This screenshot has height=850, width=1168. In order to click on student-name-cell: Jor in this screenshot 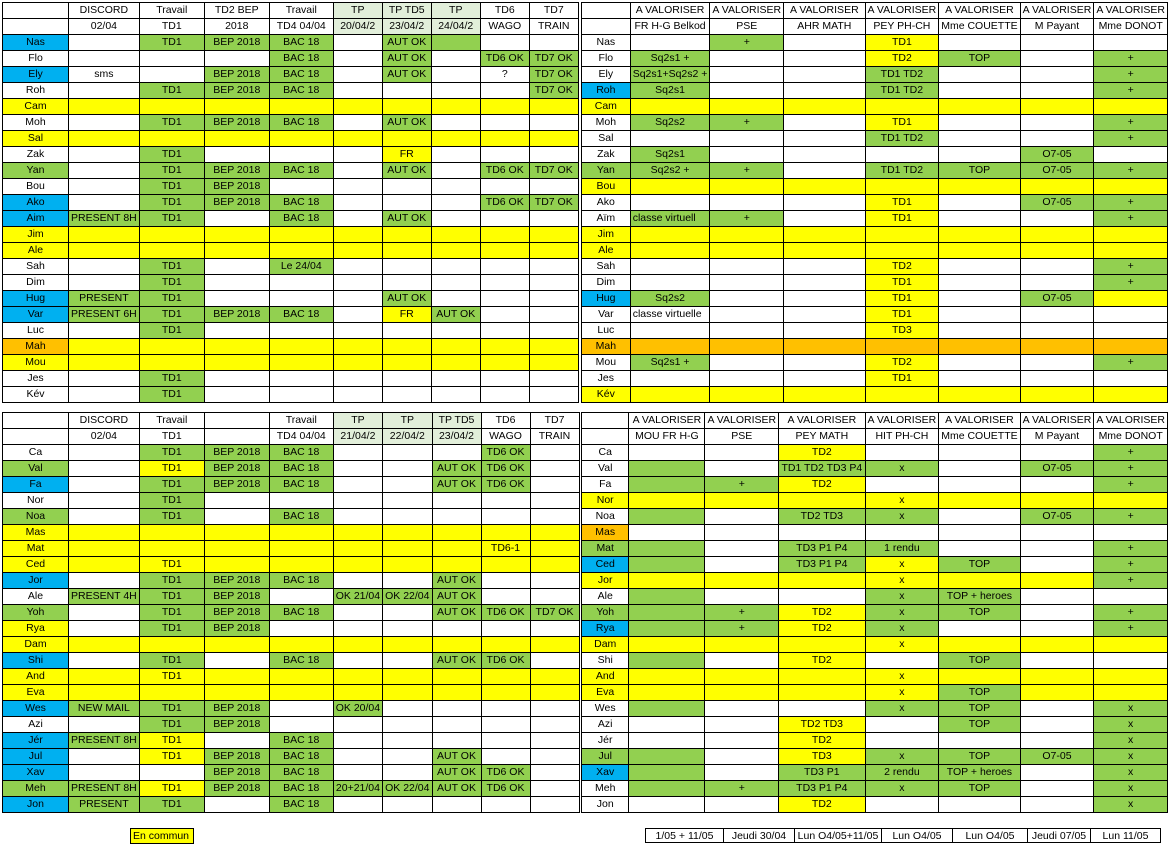, I will do `click(35, 580)`.